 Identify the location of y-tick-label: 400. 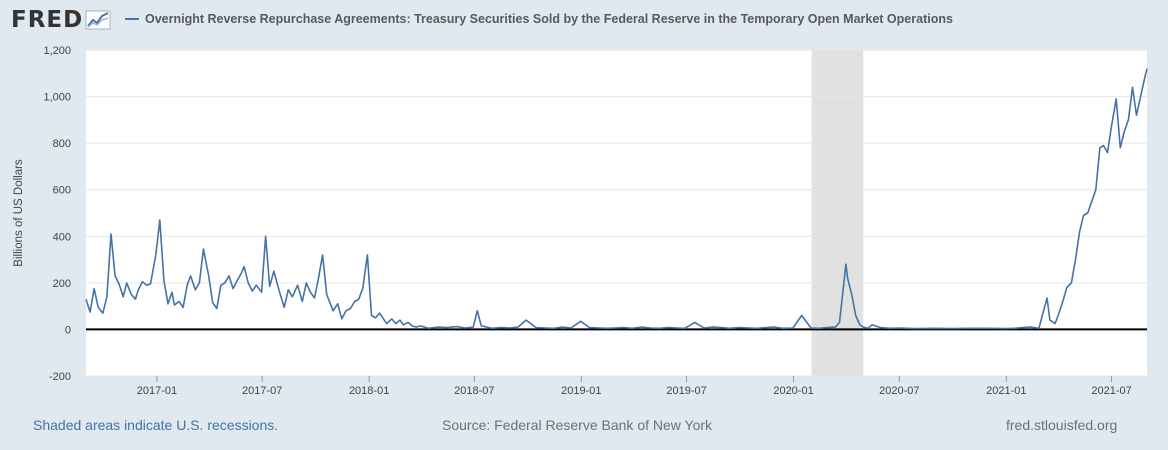
(62, 237).